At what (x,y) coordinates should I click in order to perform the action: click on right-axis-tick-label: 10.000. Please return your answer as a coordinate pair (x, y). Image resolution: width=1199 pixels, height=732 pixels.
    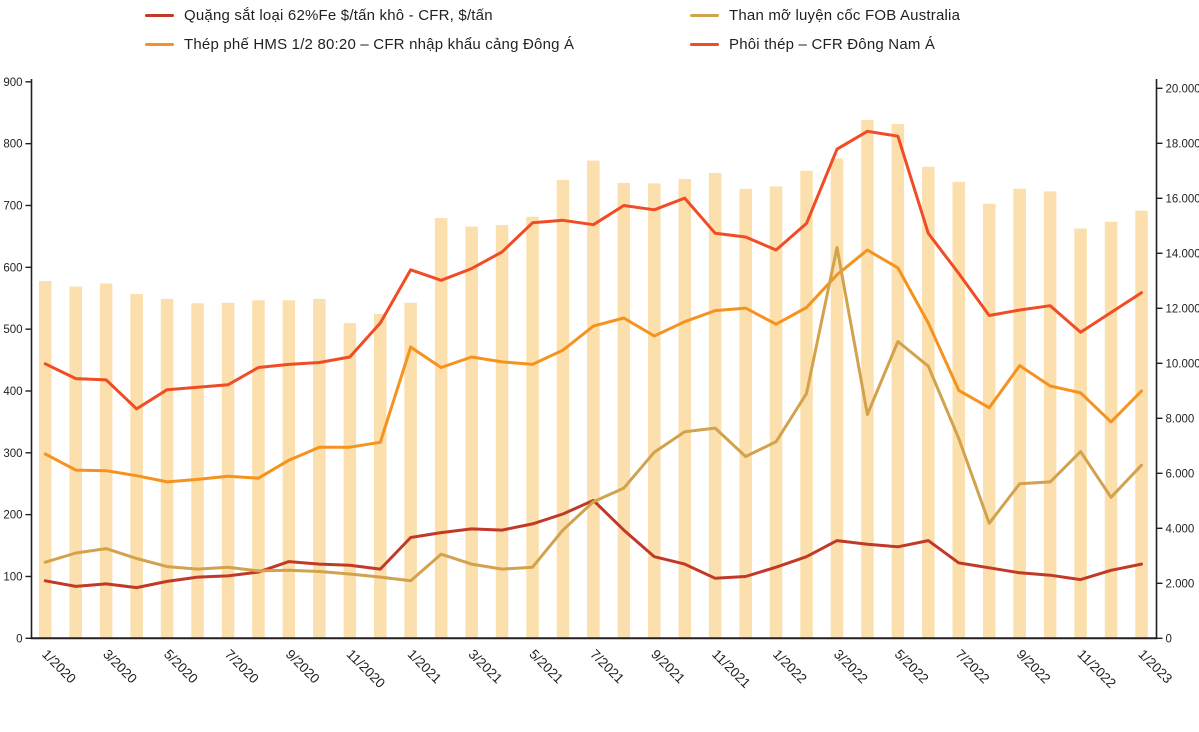
    Looking at the image, I should click on (1182, 364).